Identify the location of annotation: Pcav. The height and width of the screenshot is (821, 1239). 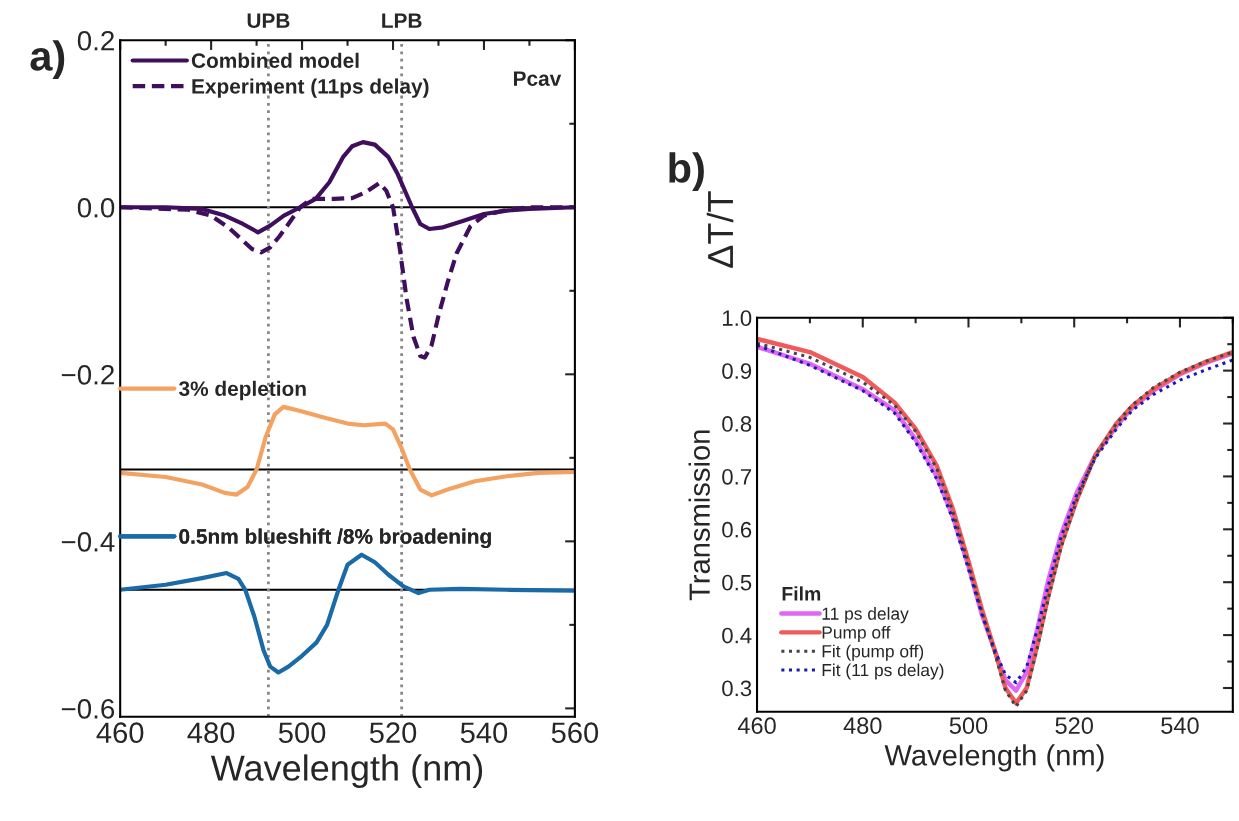
(538, 78).